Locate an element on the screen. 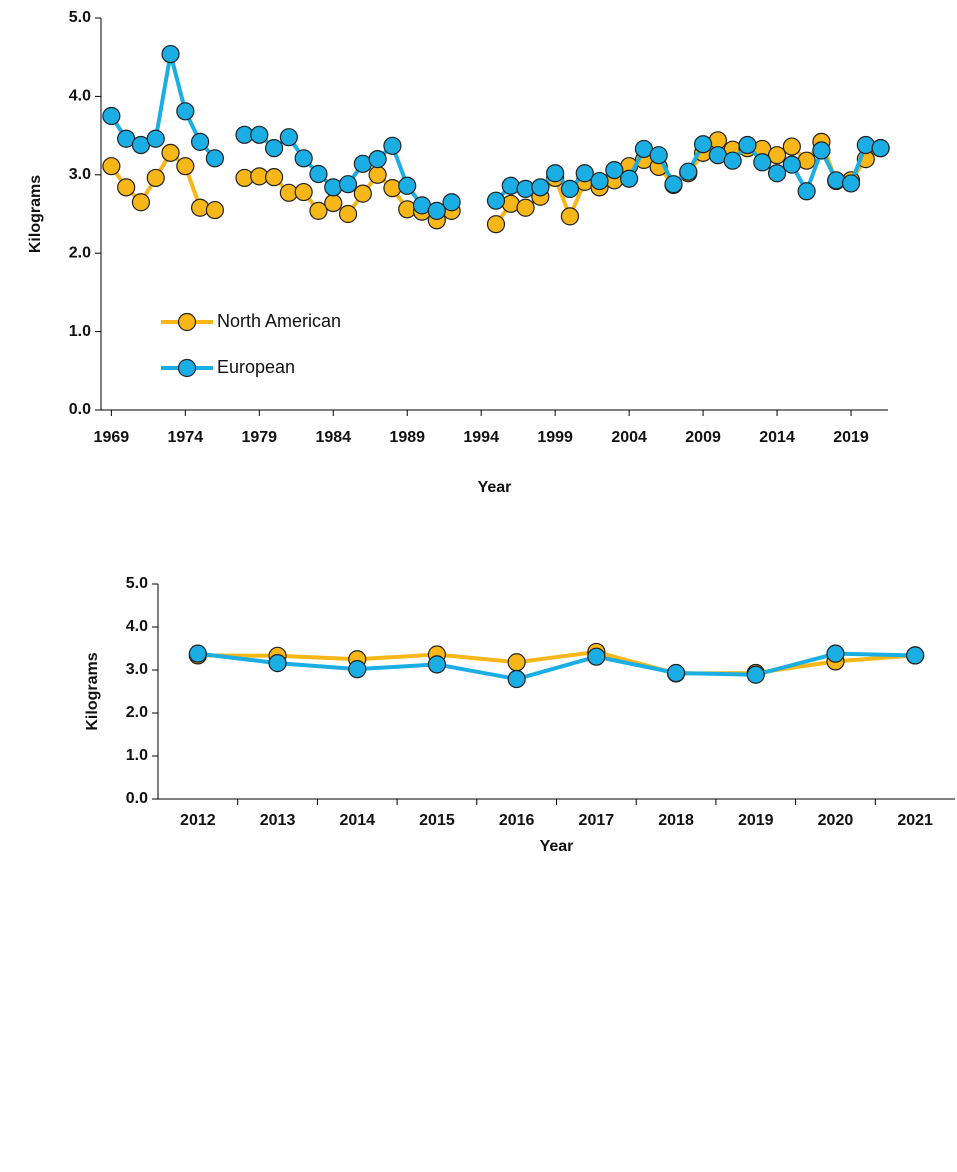 The width and height of the screenshot is (957, 1172). x-tick-label: 1989 is located at coordinates (407, 437).